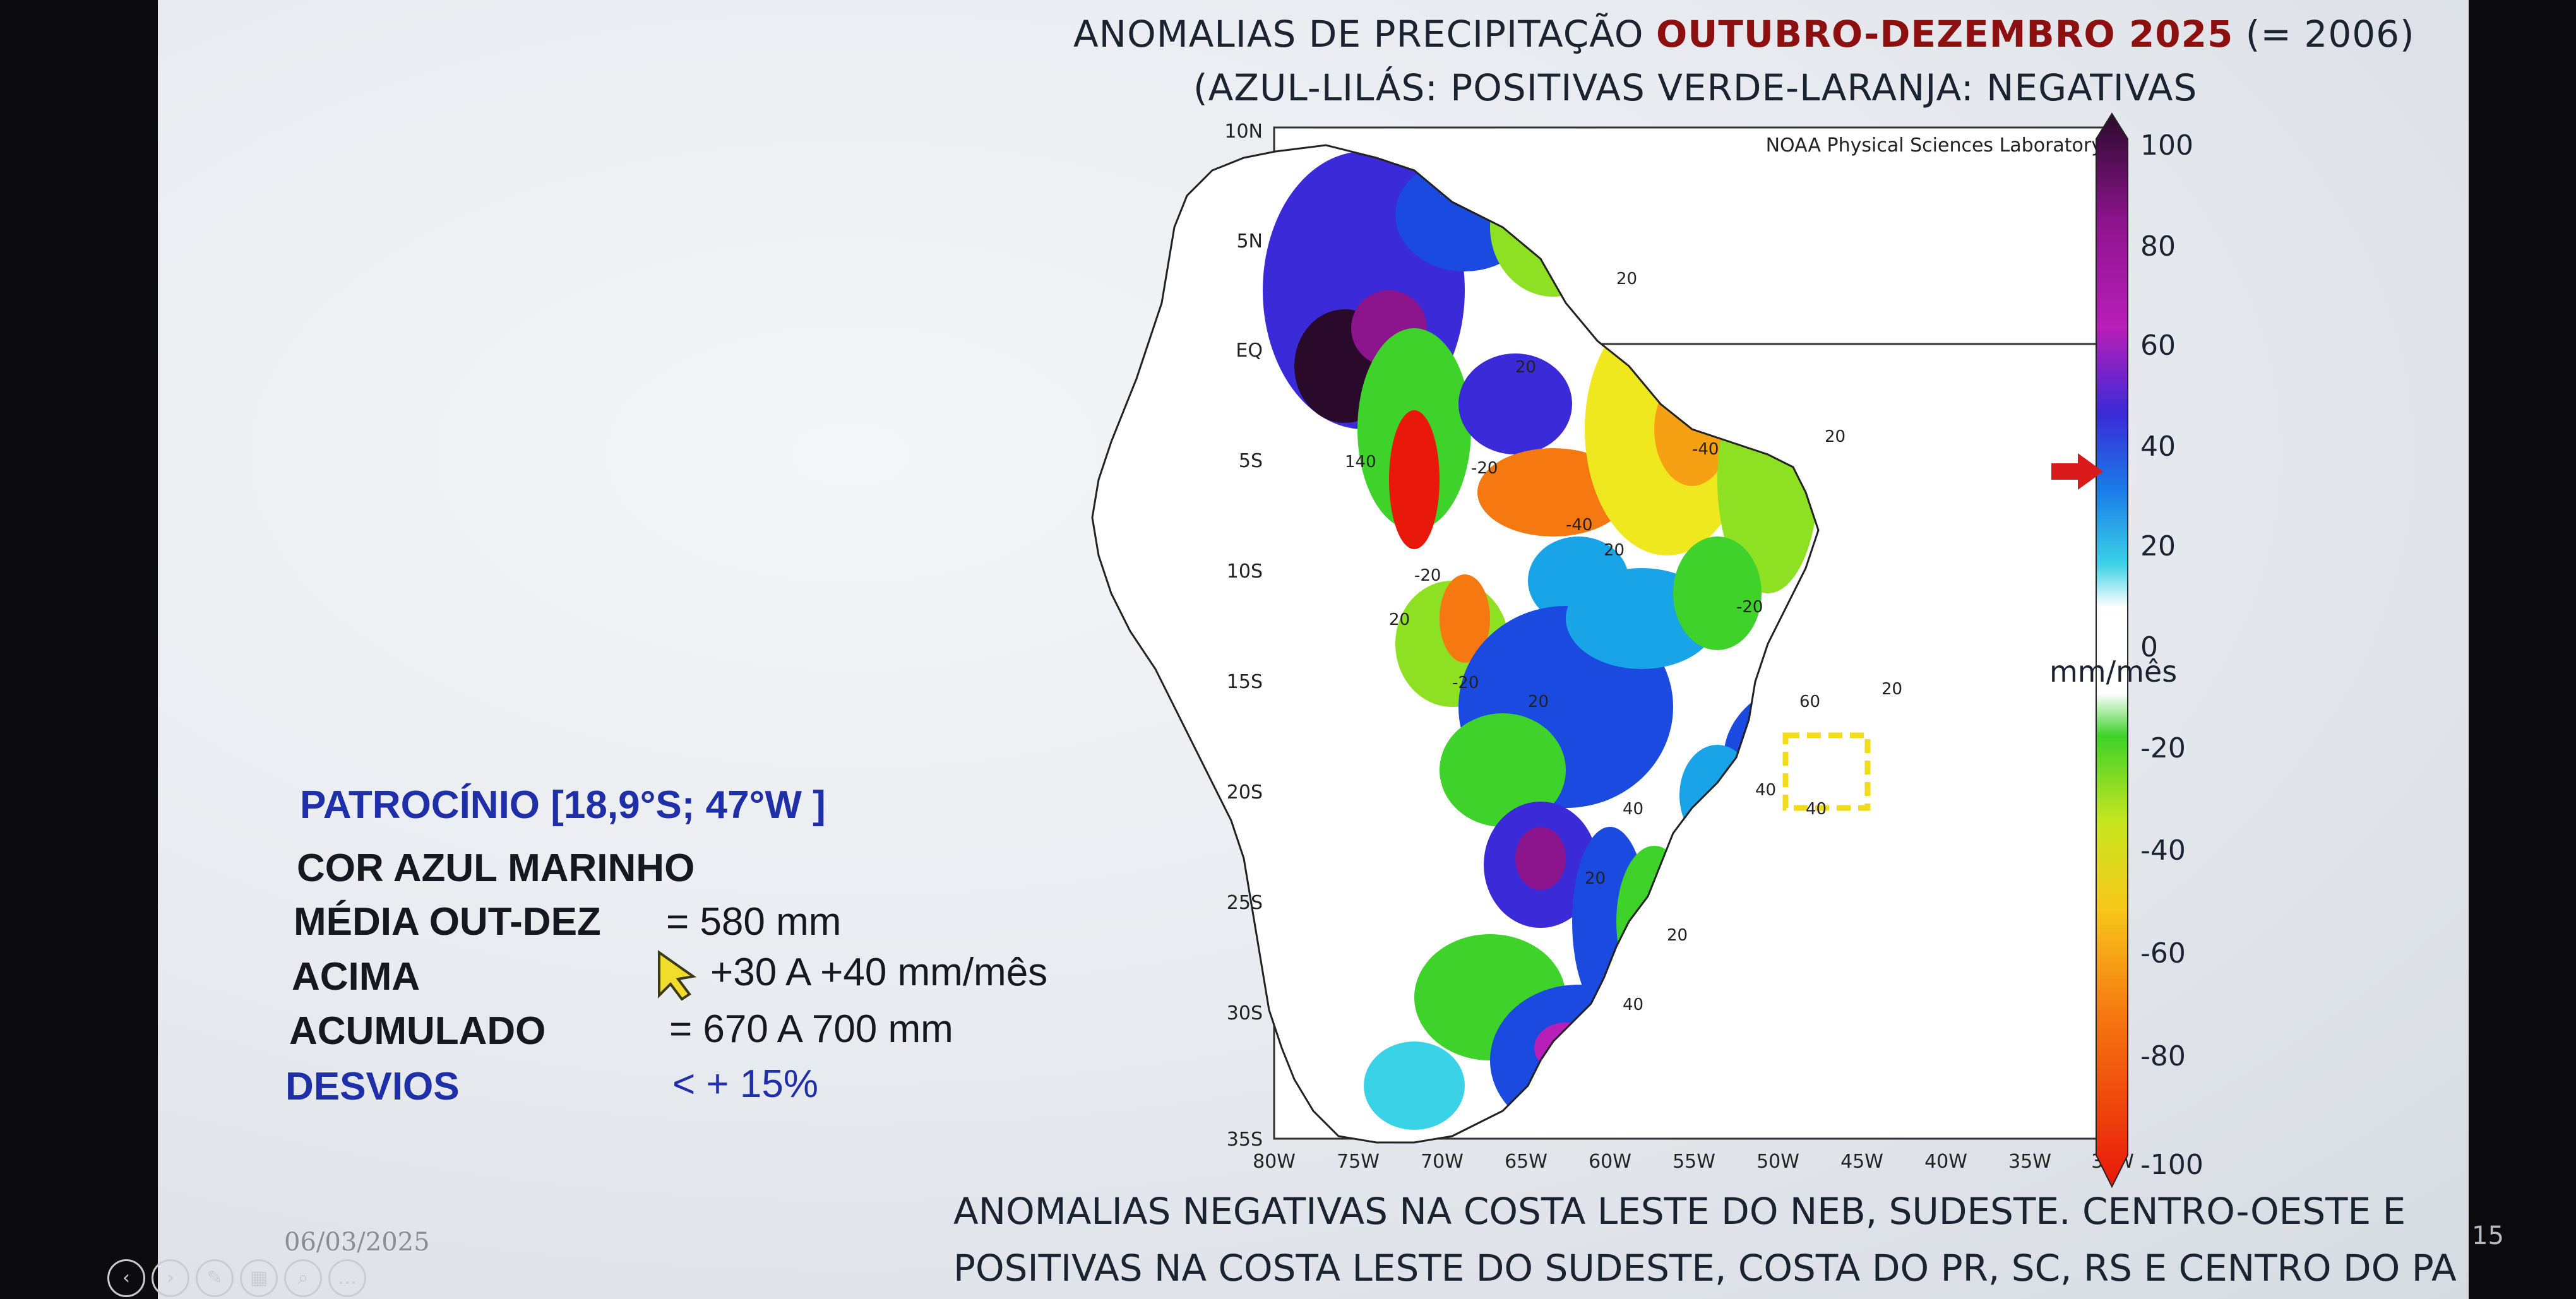  Describe the element at coordinates (2166, 145) in the screenshot. I see `colorbar-tick: 100` at that location.